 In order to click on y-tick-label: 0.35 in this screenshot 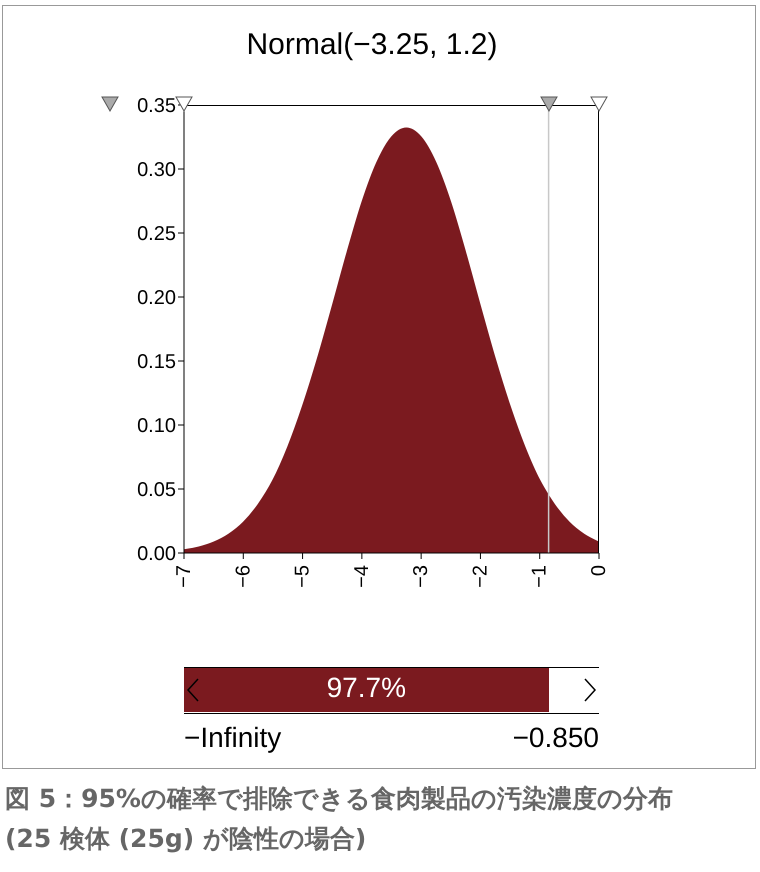, I will do `click(156, 106)`.